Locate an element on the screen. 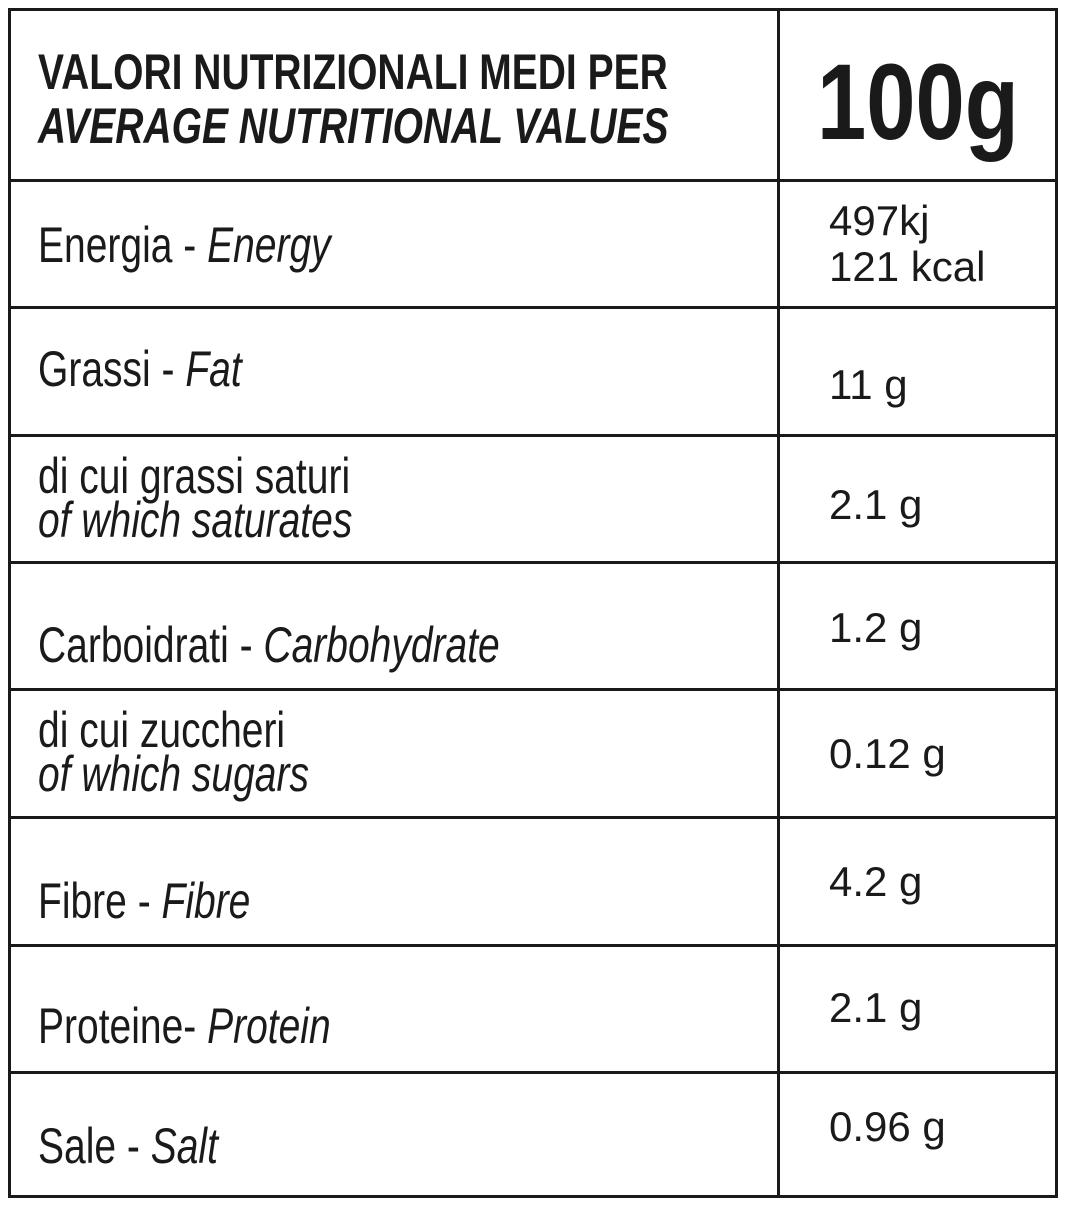  row-label-en: Protein is located at coordinates (269, 1026).